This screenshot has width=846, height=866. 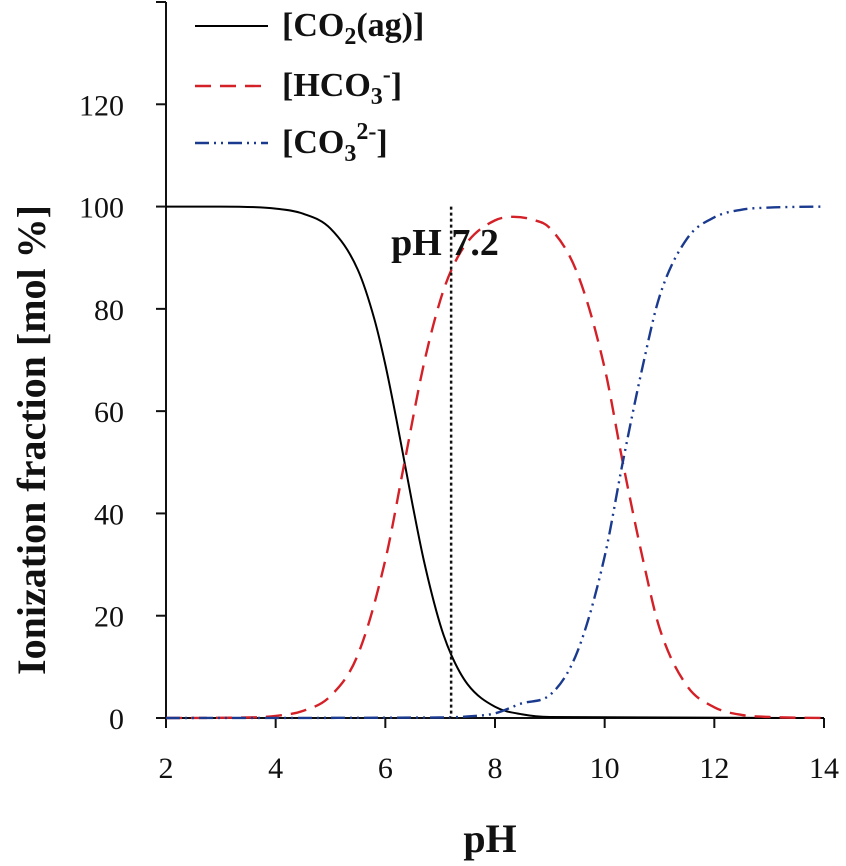 I want to click on y-tick-label: 80, so click(x=109, y=310).